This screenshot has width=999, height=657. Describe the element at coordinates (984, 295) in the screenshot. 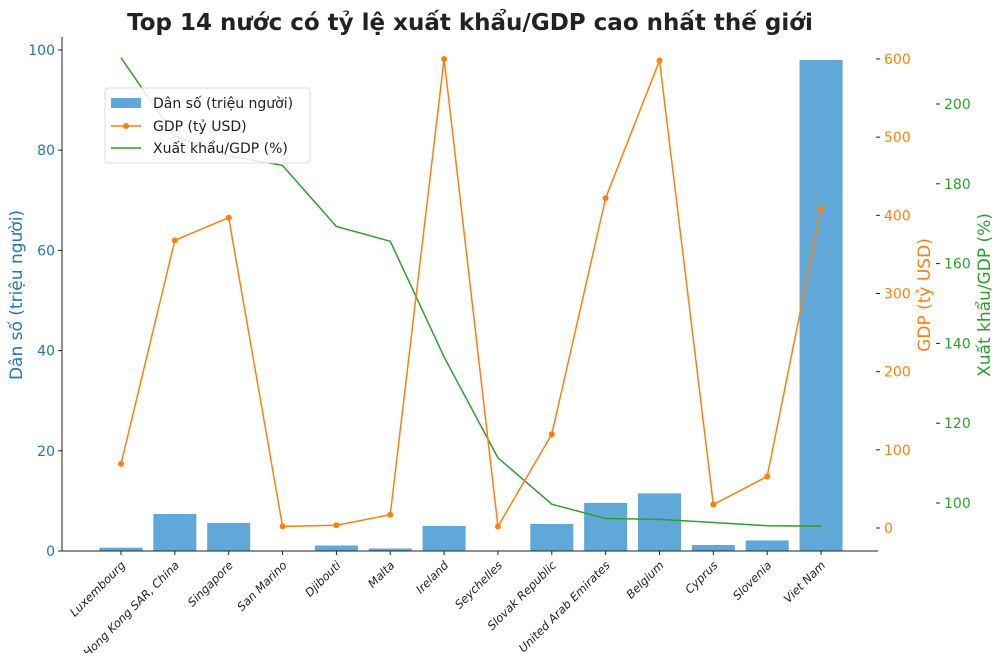

I see `export-axis-label: Xuất khẩu/GDP (%)` at that location.